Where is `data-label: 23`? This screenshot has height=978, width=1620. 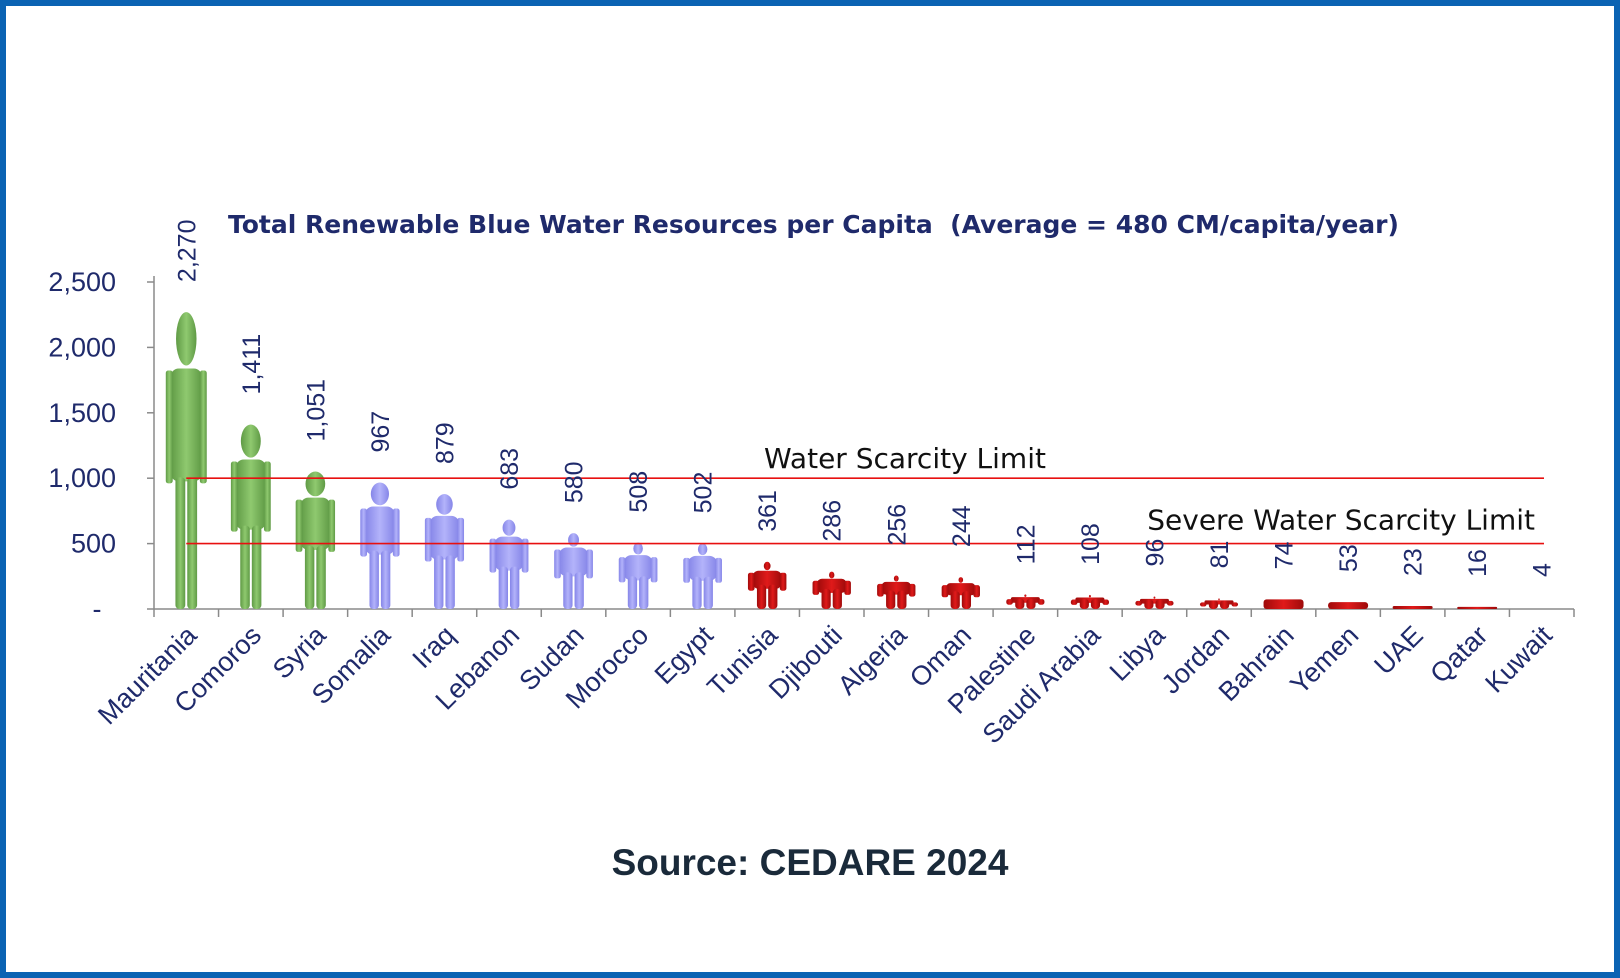 data-label: 23 is located at coordinates (1414, 562).